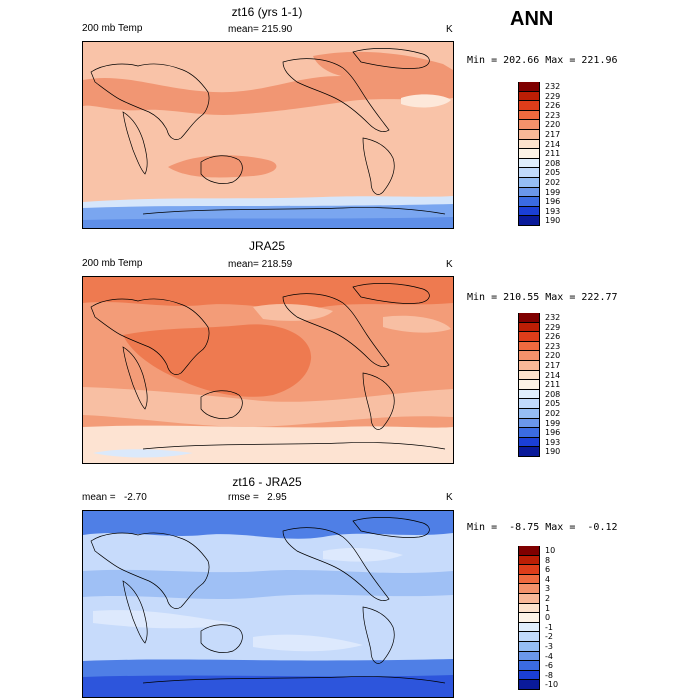 The image size is (700, 700). I want to click on panel-3-units: K, so click(449, 497).